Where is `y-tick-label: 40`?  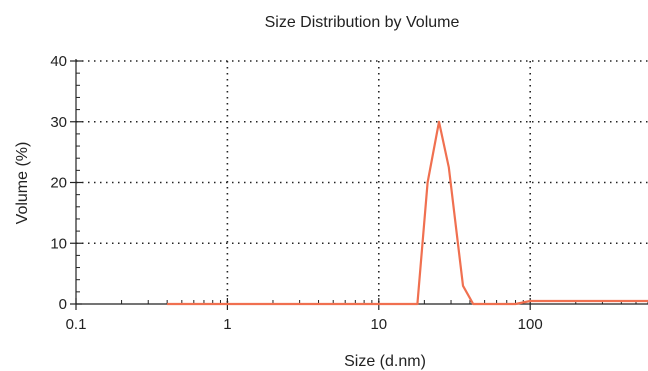 y-tick-label: 40 is located at coordinates (58, 61).